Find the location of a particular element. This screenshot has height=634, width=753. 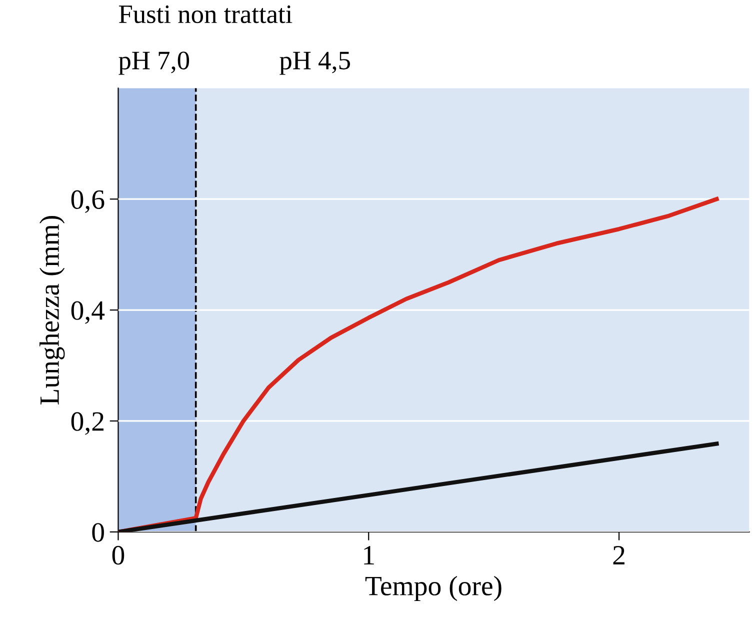

y-tick-label: 0,4 is located at coordinates (88, 312).